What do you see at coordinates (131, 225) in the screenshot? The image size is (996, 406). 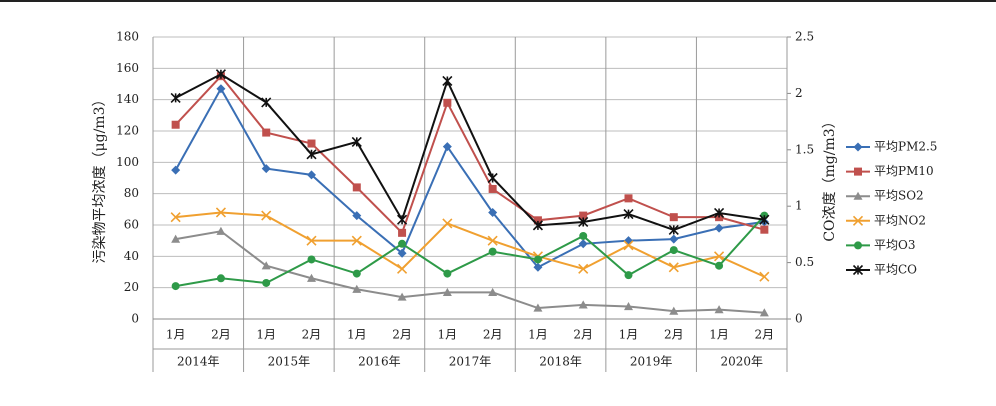 I see `y-tick-label: 60` at bounding box center [131, 225].